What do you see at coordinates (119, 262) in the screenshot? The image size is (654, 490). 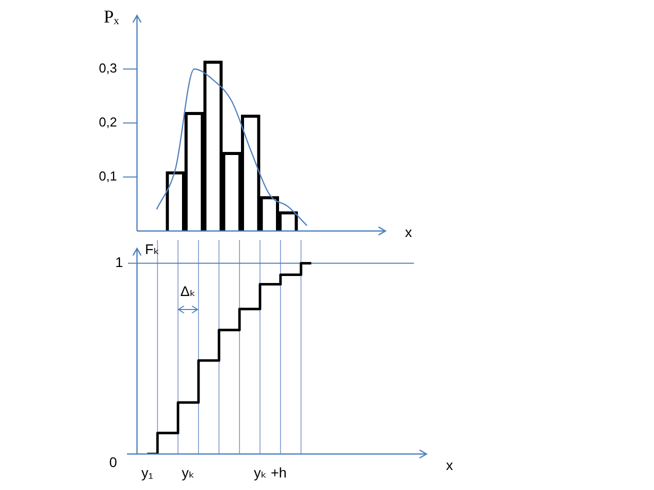 I see `text: 1` at bounding box center [119, 262].